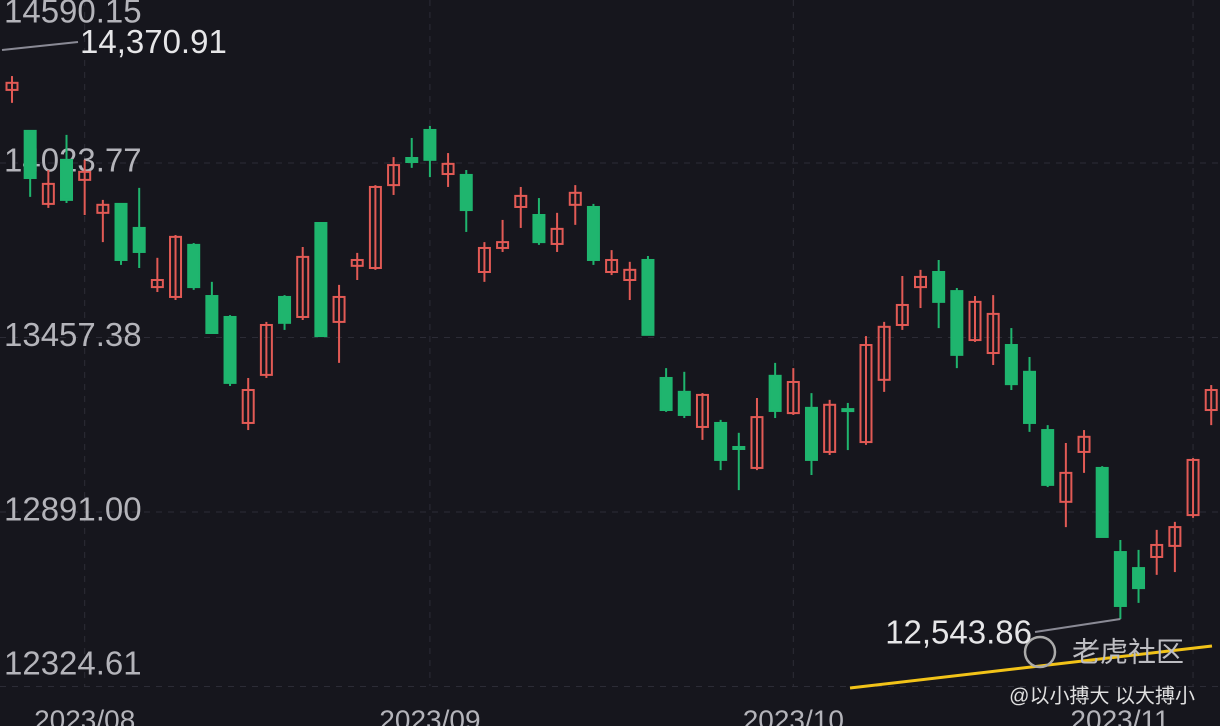 The height and width of the screenshot is (726, 1220). Describe the element at coordinates (84, 715) in the screenshot. I see `x-tick-label: 2023/08` at that location.